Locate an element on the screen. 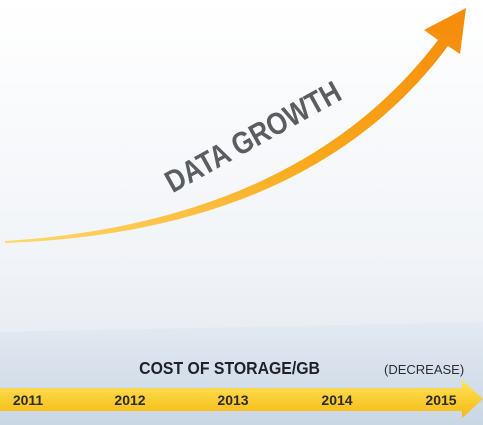 This screenshot has width=483, height=425. footer-note: (DECREASE) is located at coordinates (424, 369).